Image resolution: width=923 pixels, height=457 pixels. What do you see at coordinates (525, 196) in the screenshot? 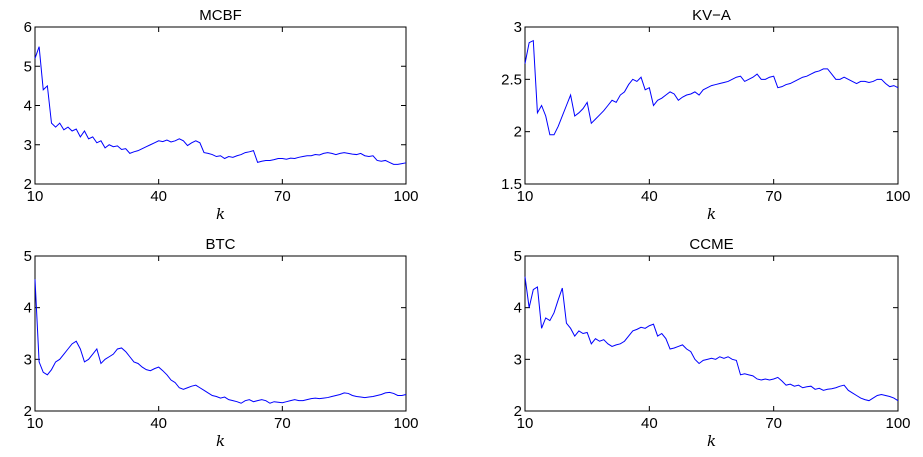
I see `x-tick-label: 10` at bounding box center [525, 196].